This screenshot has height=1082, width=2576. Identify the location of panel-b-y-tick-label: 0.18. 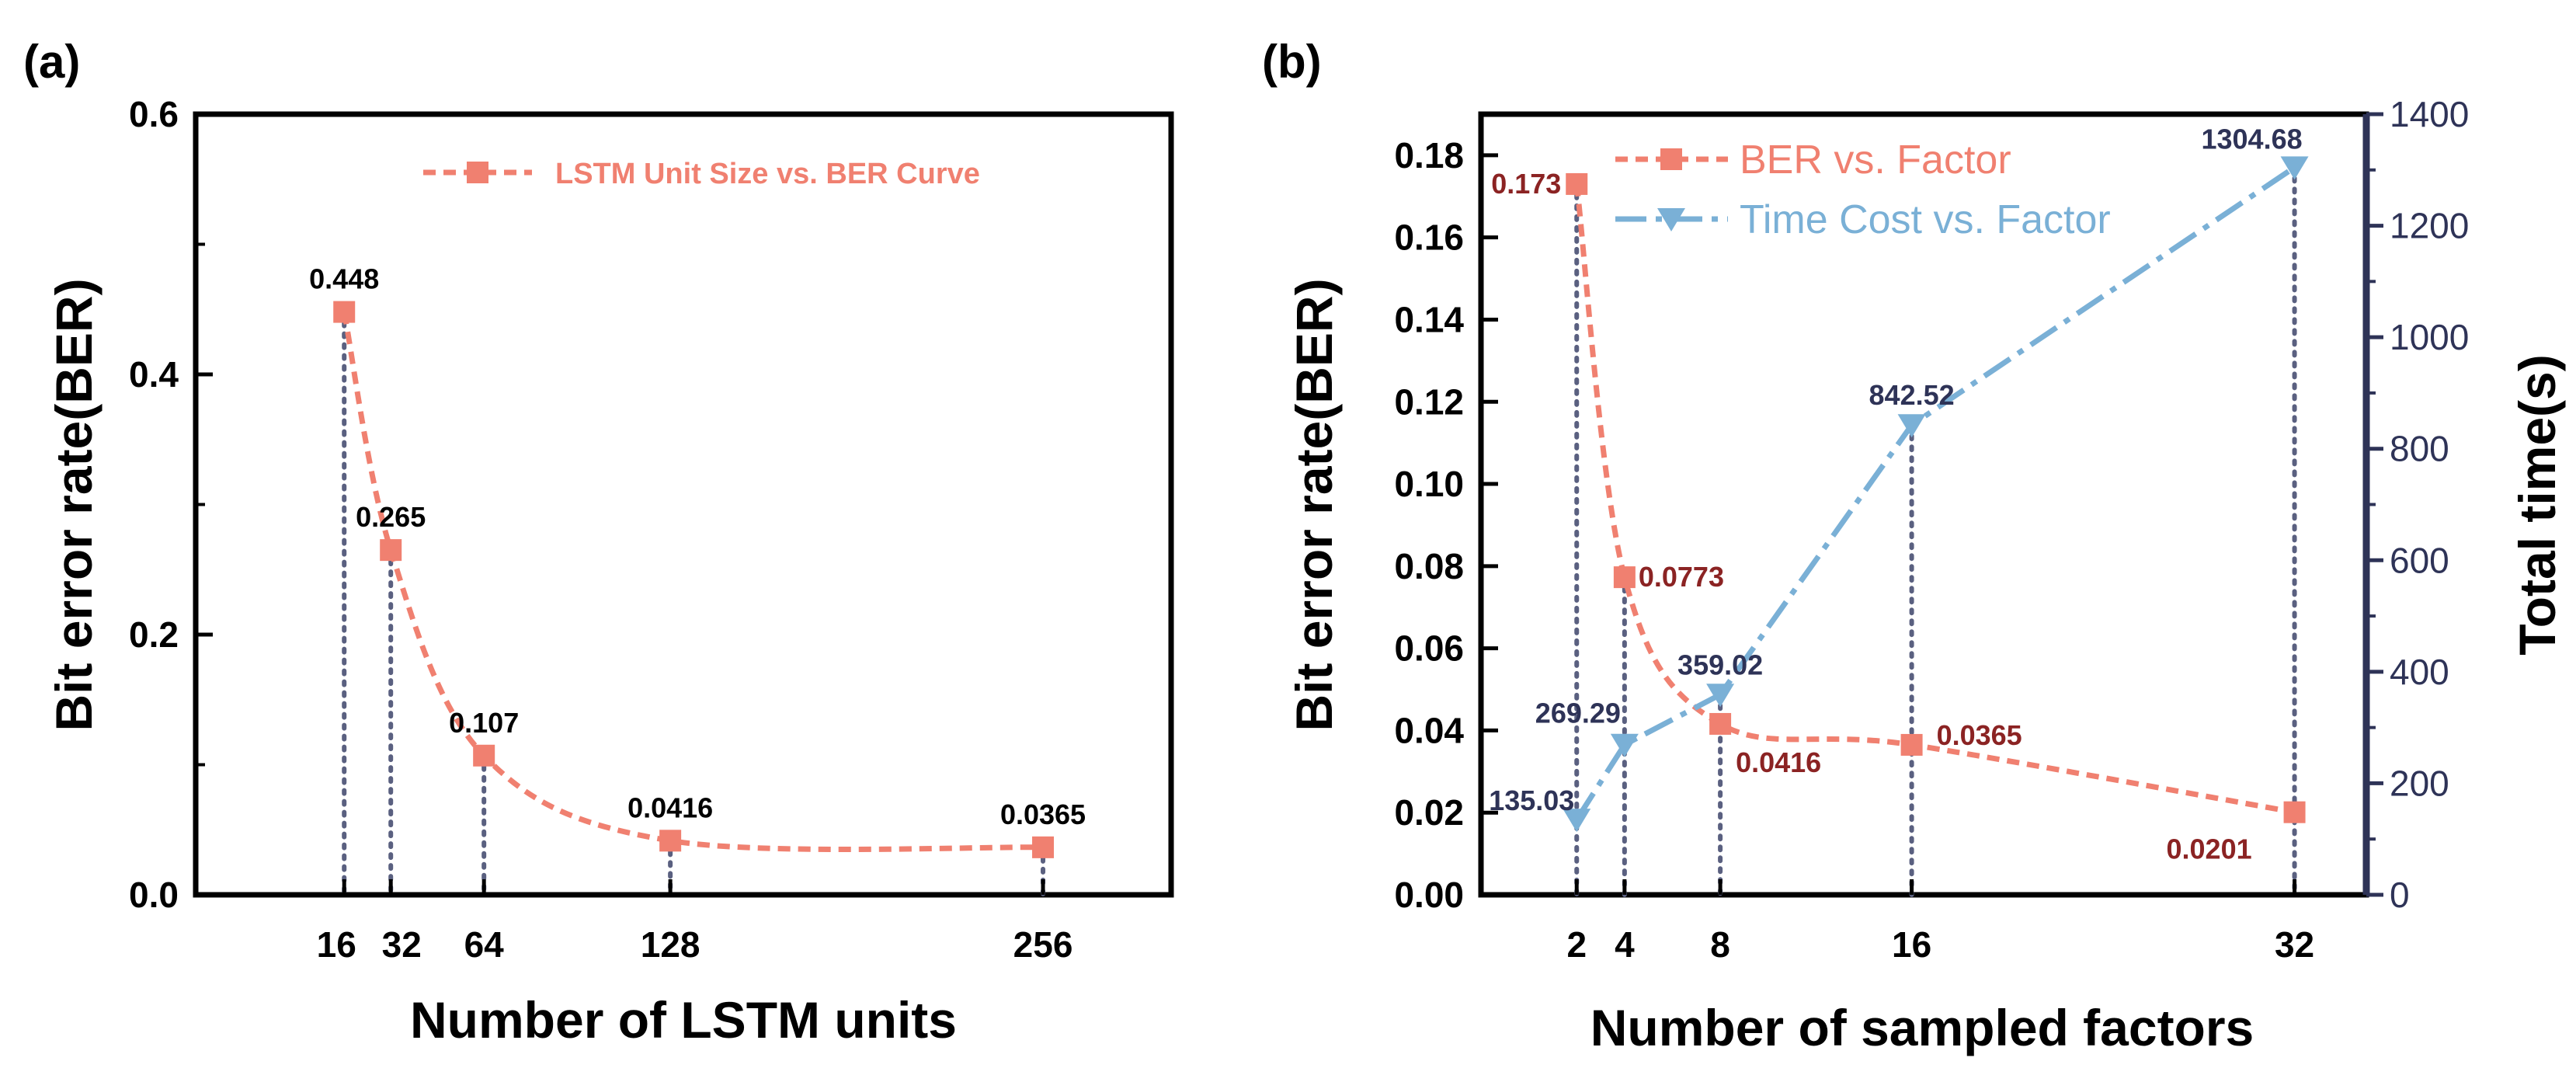
(1429, 156).